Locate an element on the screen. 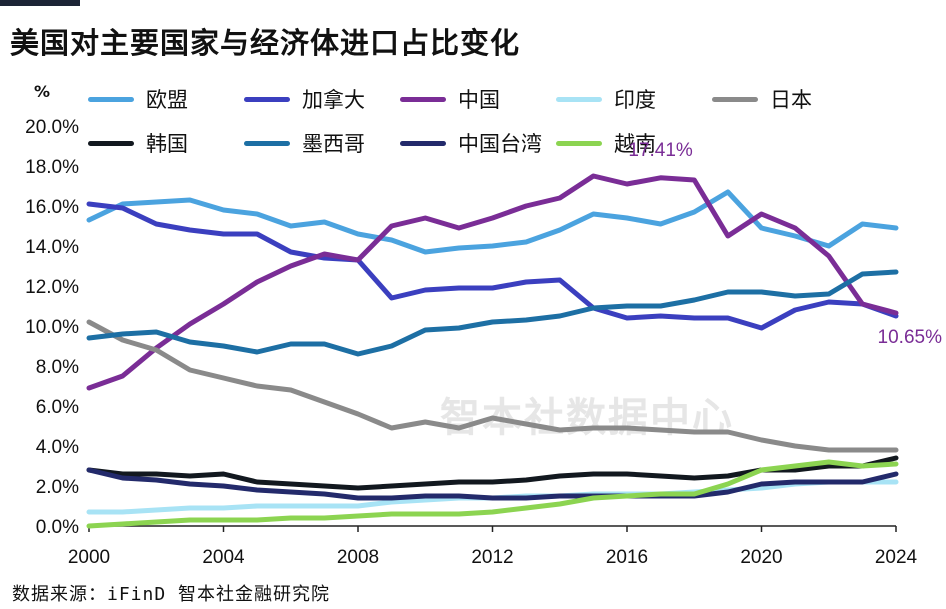  legend-label-korea: 韩国 is located at coordinates (167, 144).